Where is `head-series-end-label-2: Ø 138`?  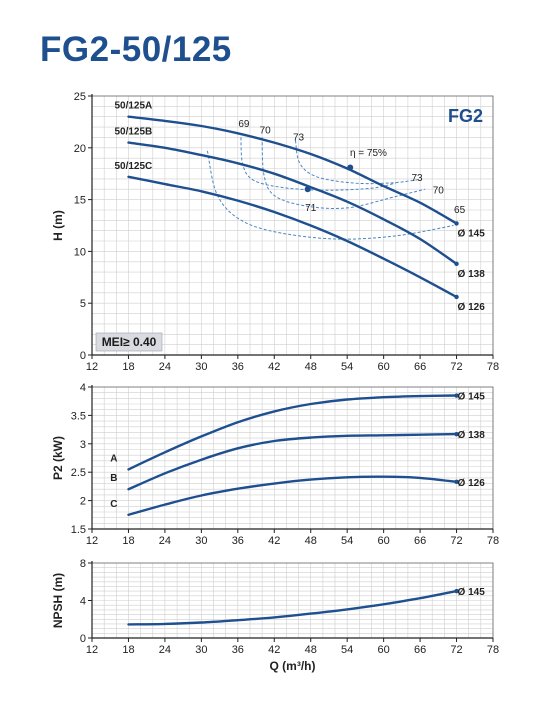 head-series-end-label-2: Ø 138 is located at coordinates (472, 274).